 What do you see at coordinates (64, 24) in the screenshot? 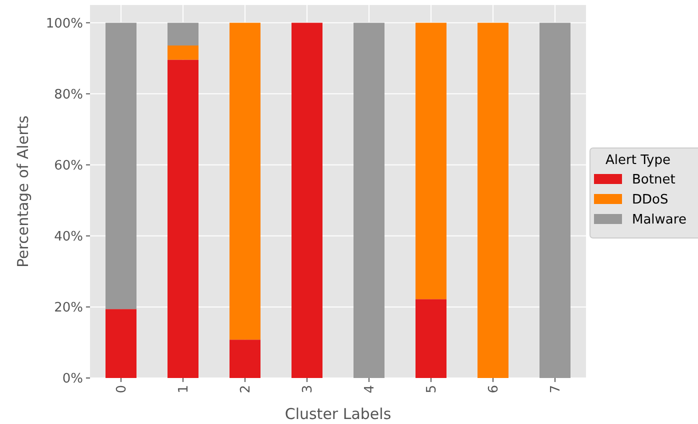
I see `y-tick-label: 100%` at bounding box center [64, 24].